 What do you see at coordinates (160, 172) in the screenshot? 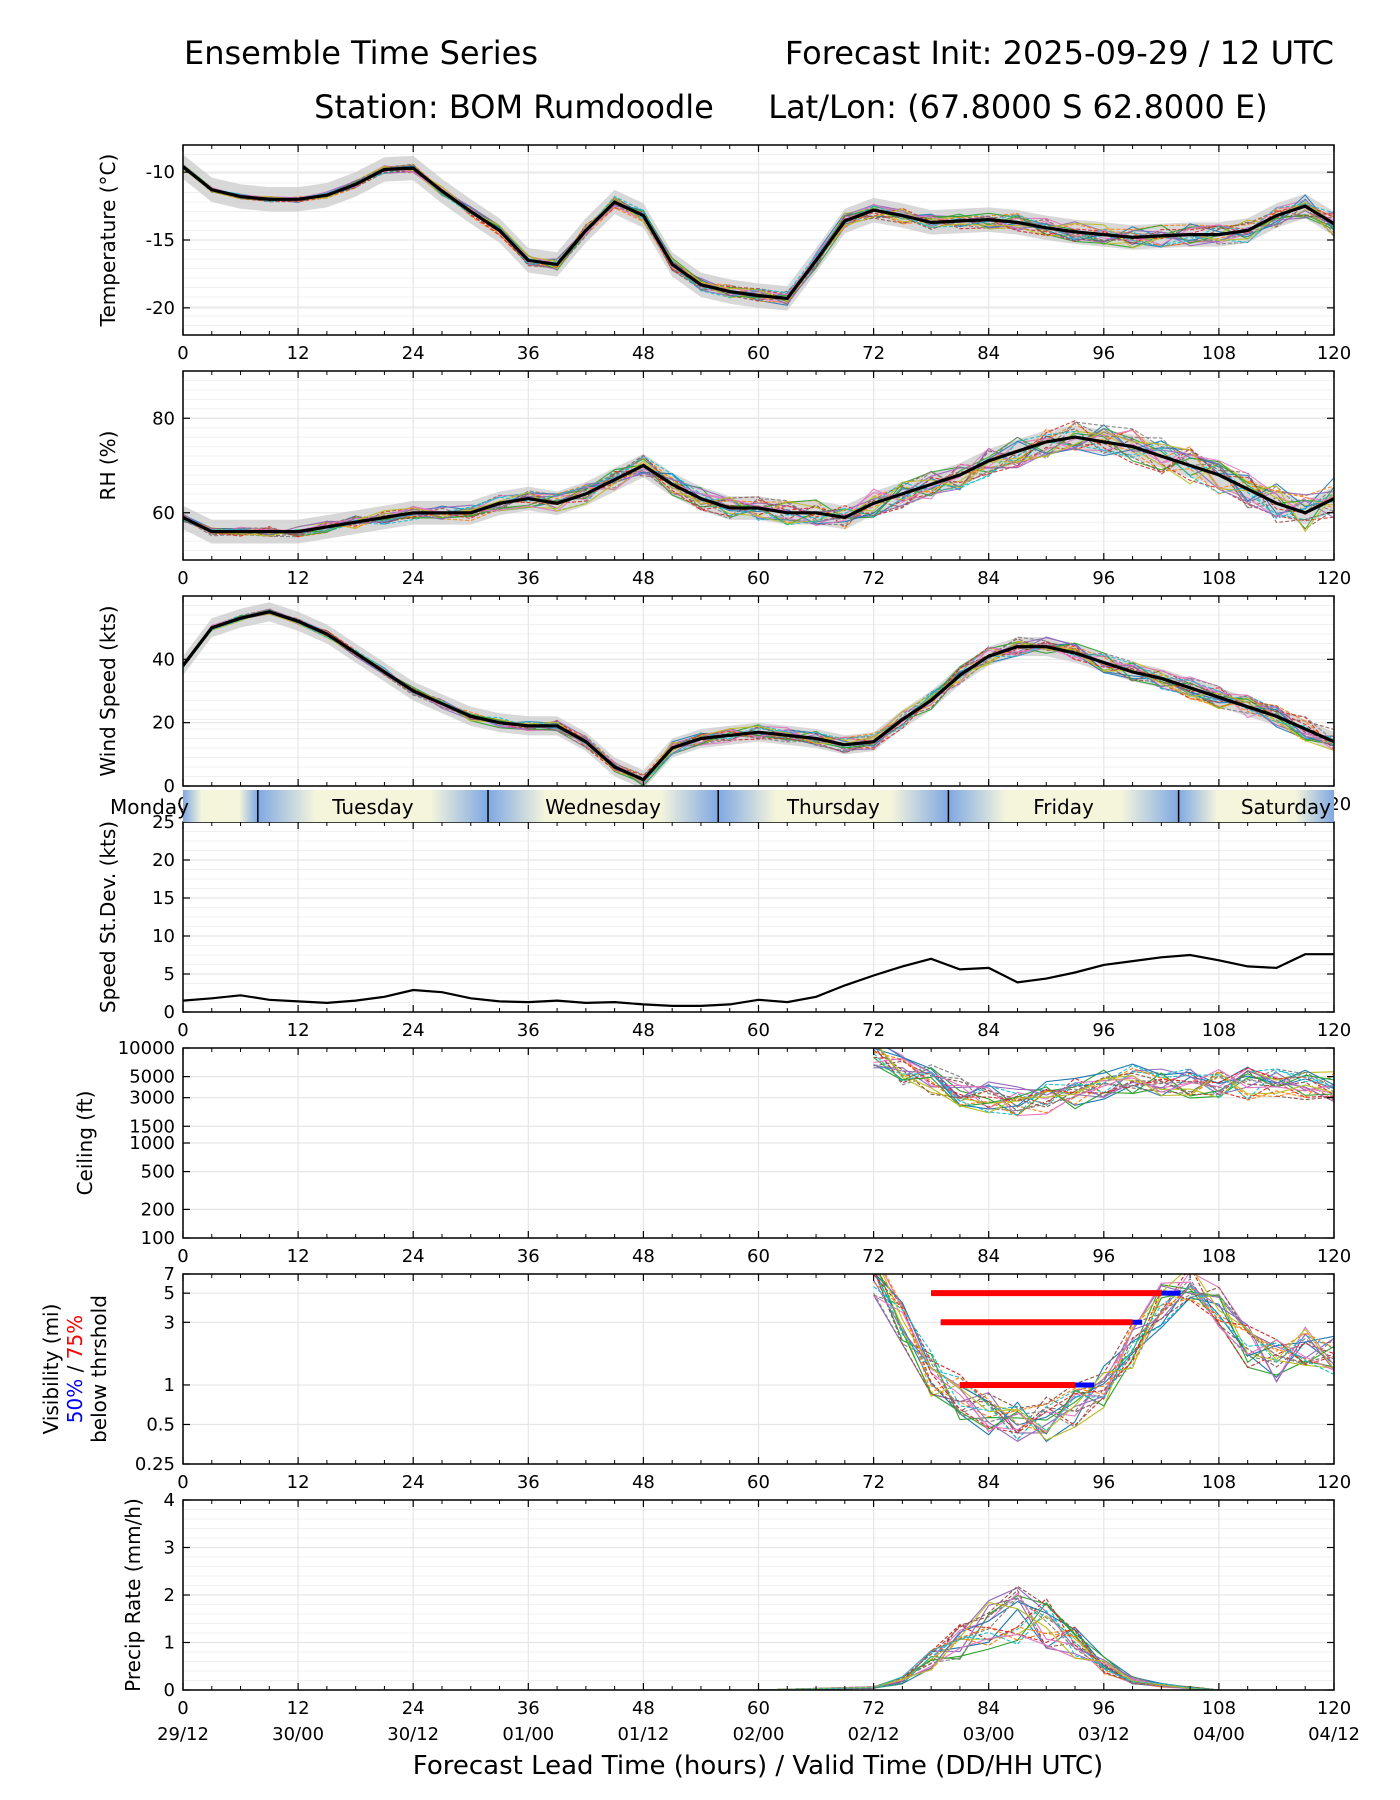
I see `y-tick-label: -10` at bounding box center [160, 172].